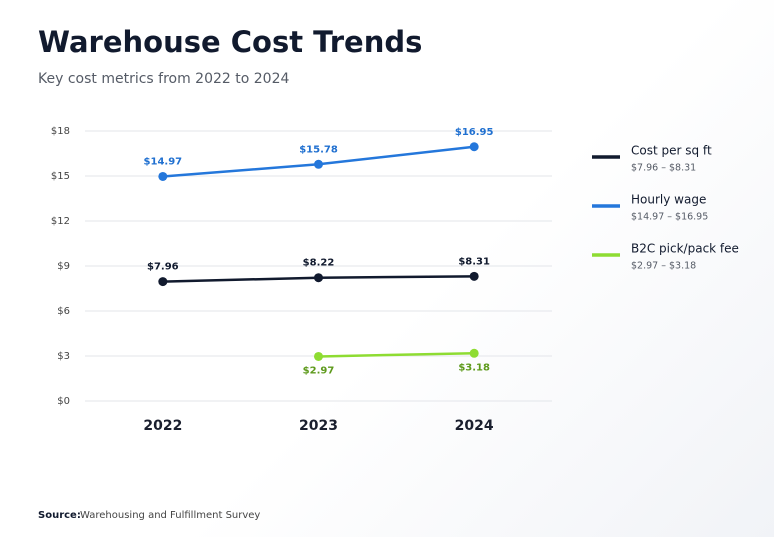 The image size is (774, 537). Describe the element at coordinates (663, 266) in the screenshot. I see `legend-range: $2.97 – $3.18` at that location.